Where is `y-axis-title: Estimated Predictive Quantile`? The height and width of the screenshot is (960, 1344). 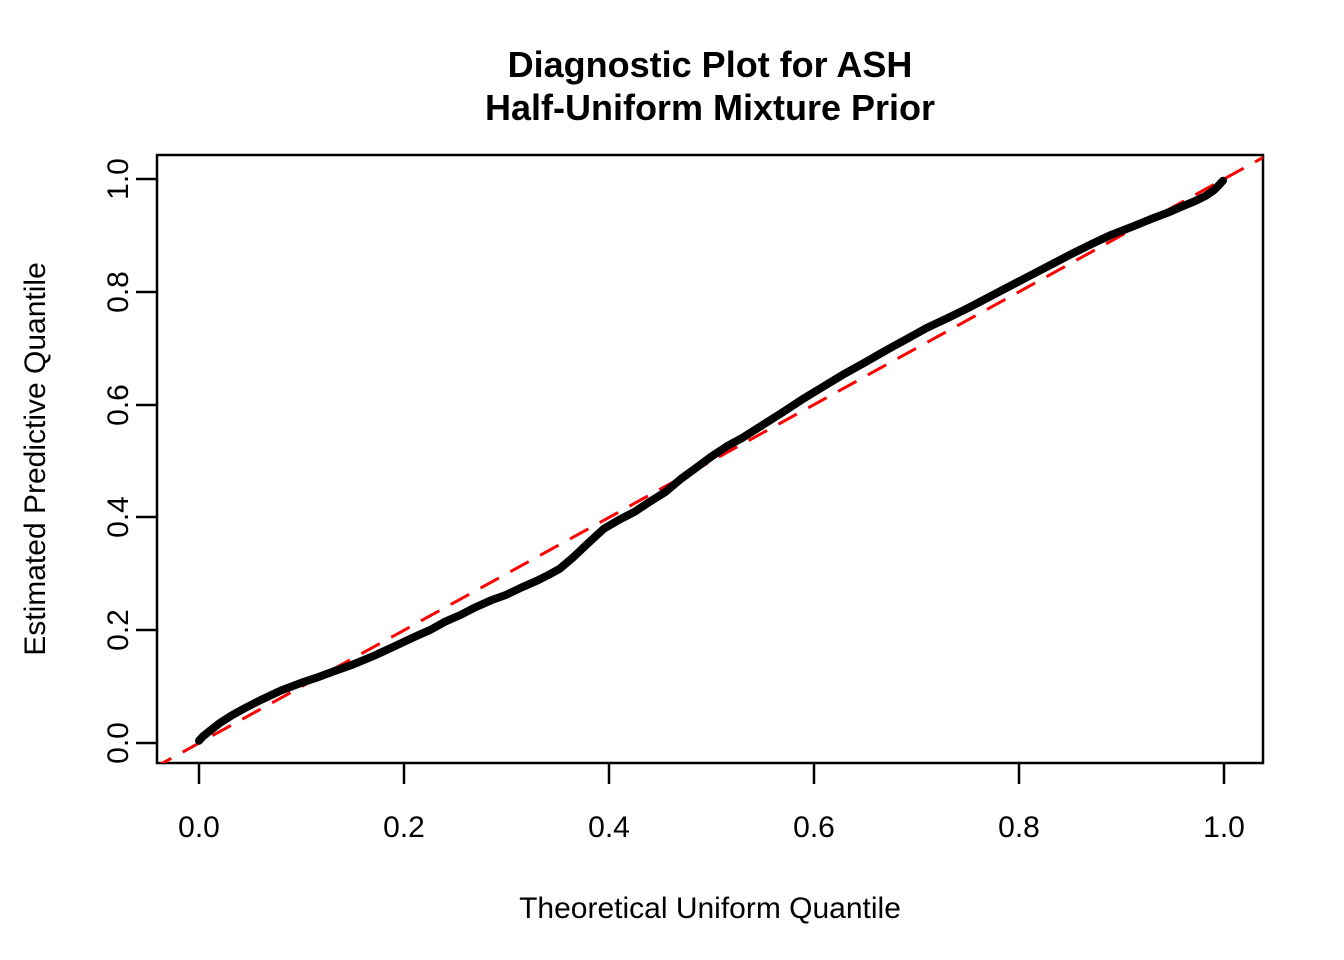
y-axis-title: Estimated Predictive Quantile is located at coordinates (35, 459).